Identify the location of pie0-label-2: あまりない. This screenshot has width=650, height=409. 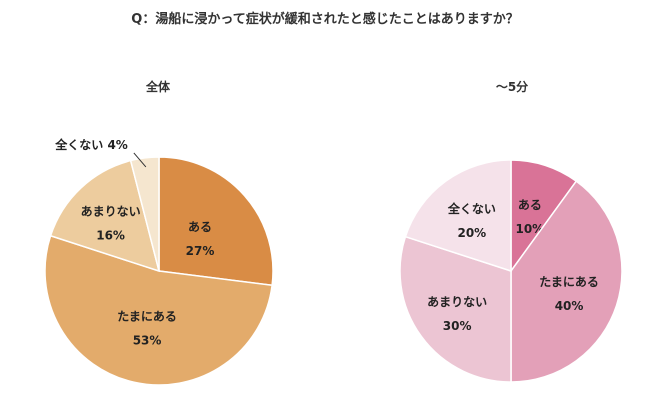
(111, 211).